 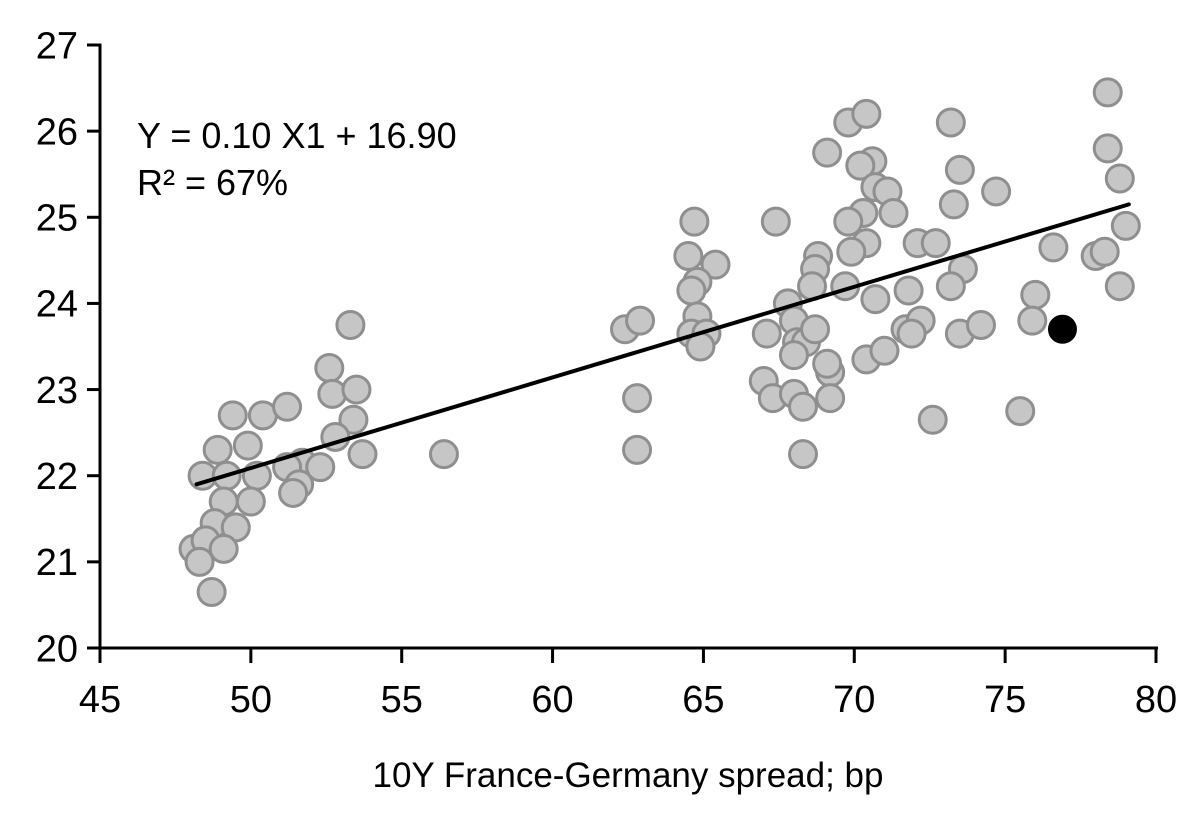 What do you see at coordinates (57, 132) in the screenshot?
I see `y-tick-label: 26` at bounding box center [57, 132].